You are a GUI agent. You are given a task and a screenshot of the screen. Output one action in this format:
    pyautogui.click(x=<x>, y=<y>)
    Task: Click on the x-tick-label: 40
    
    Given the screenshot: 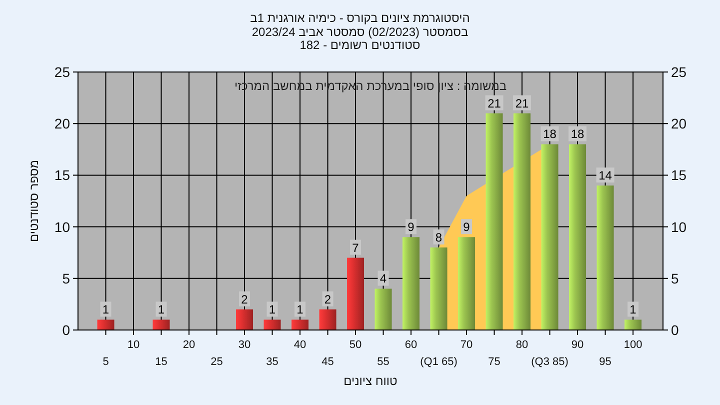 What is the action you would take?
    pyautogui.click(x=300, y=345)
    